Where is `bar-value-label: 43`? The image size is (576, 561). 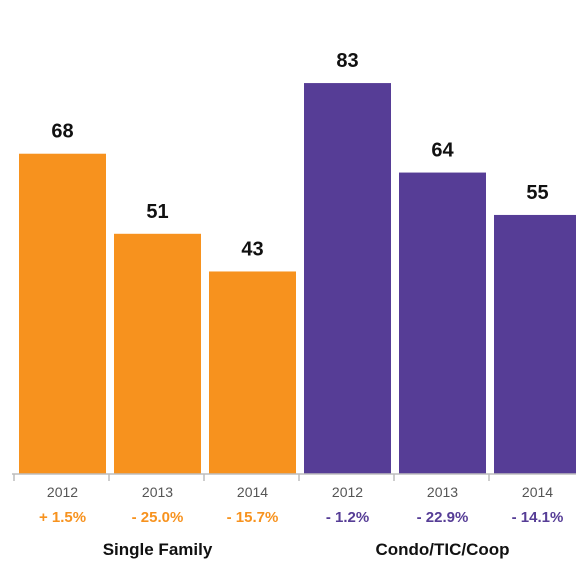 bar-value-label: 43 is located at coordinates (252, 249).